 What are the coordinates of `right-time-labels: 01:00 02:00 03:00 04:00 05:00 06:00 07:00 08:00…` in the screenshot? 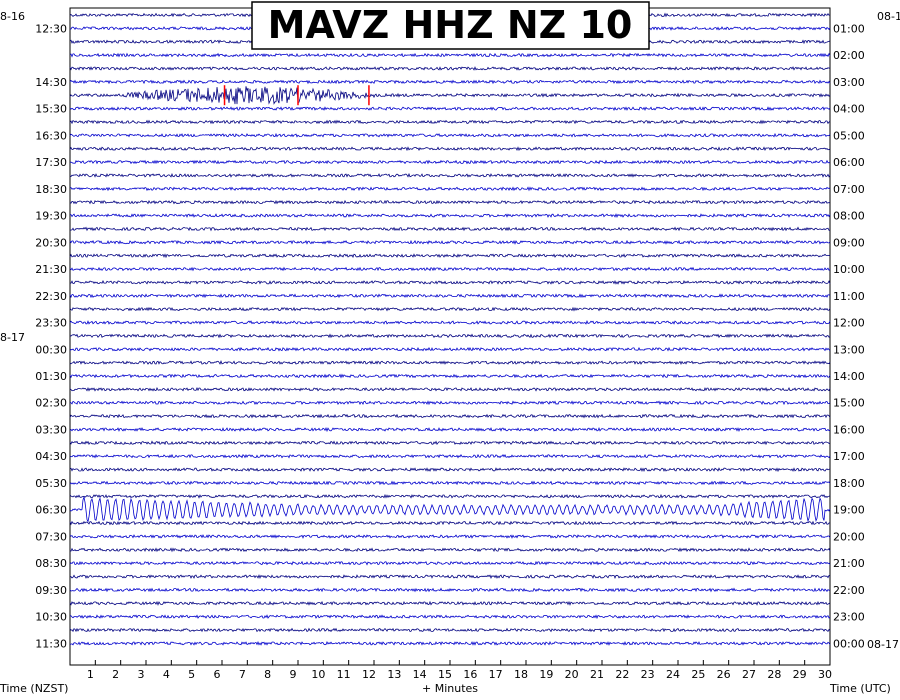 It's located at (866, 330).